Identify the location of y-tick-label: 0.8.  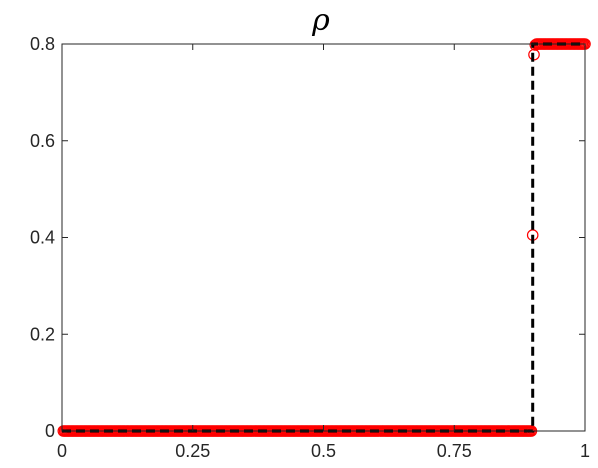
(42, 44).